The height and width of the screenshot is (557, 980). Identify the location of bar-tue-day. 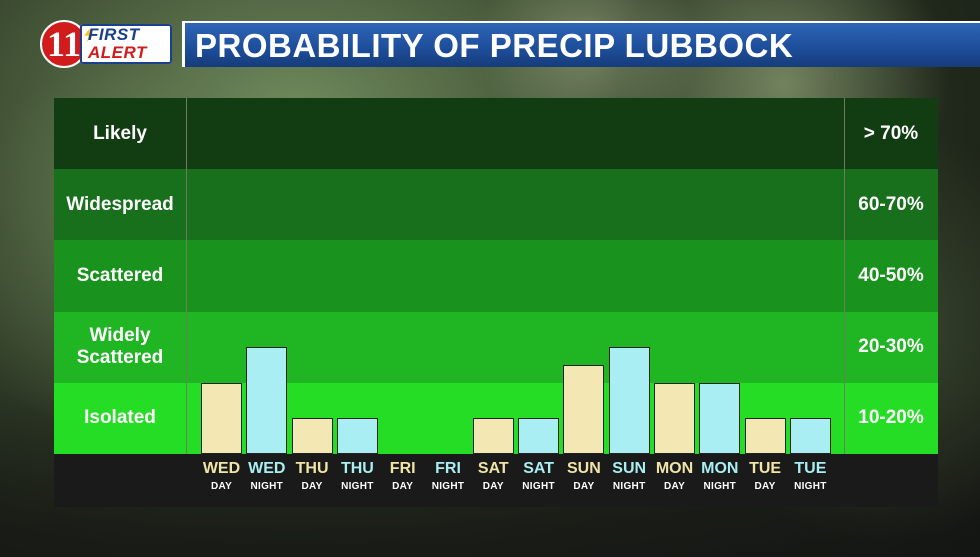
(765, 436).